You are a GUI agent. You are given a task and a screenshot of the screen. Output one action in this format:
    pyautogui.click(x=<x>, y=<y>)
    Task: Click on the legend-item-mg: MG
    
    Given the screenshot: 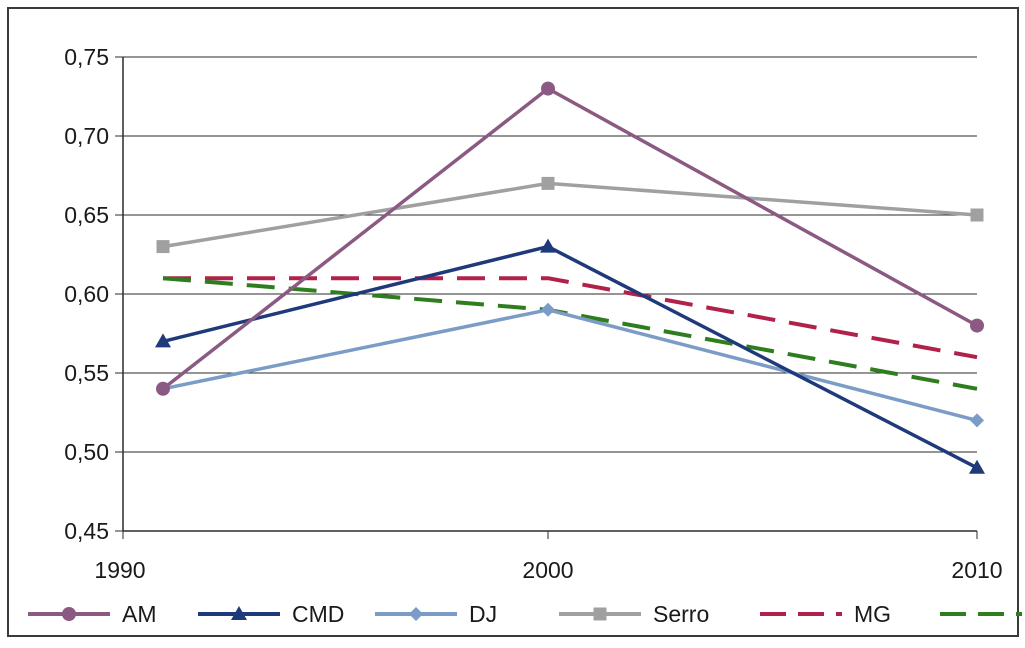 What is the action you would take?
    pyautogui.click(x=825, y=614)
    